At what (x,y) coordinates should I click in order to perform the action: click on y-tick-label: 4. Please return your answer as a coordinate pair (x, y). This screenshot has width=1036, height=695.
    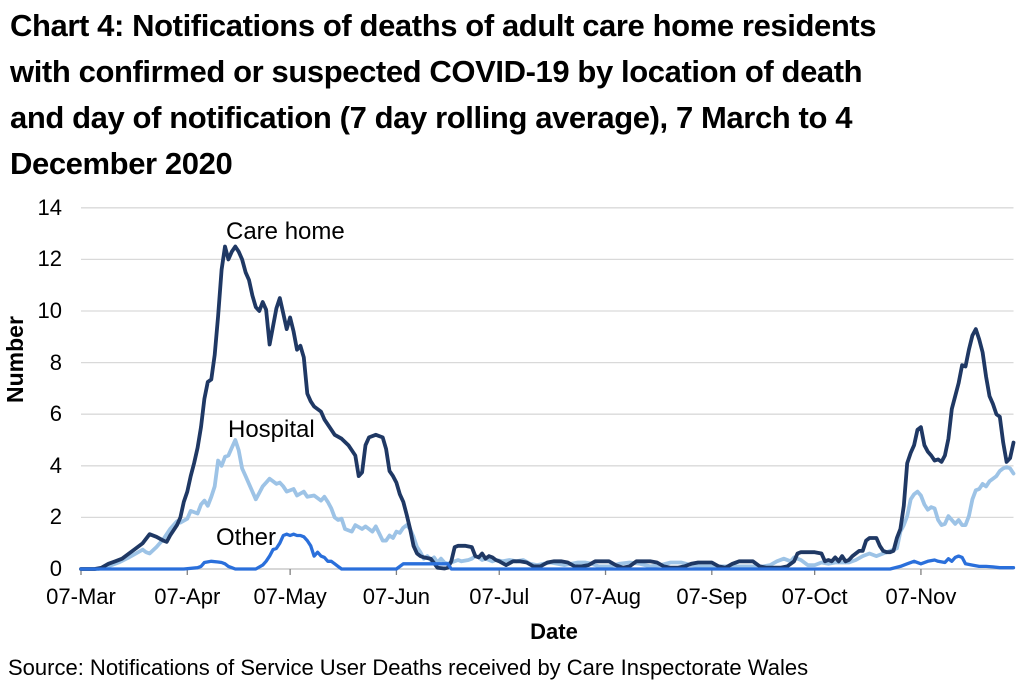
    Looking at the image, I should click on (55, 465).